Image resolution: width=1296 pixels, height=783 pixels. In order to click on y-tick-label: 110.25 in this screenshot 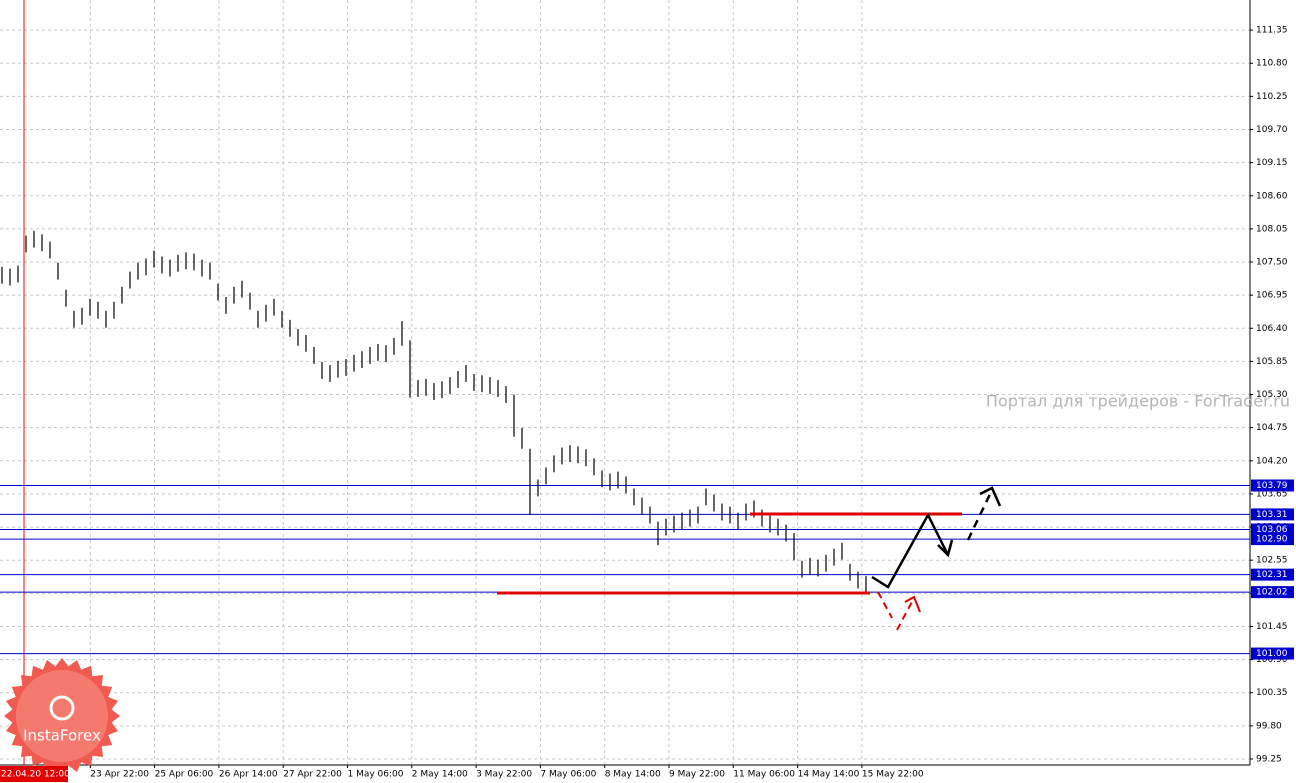, I will do `click(1272, 97)`.